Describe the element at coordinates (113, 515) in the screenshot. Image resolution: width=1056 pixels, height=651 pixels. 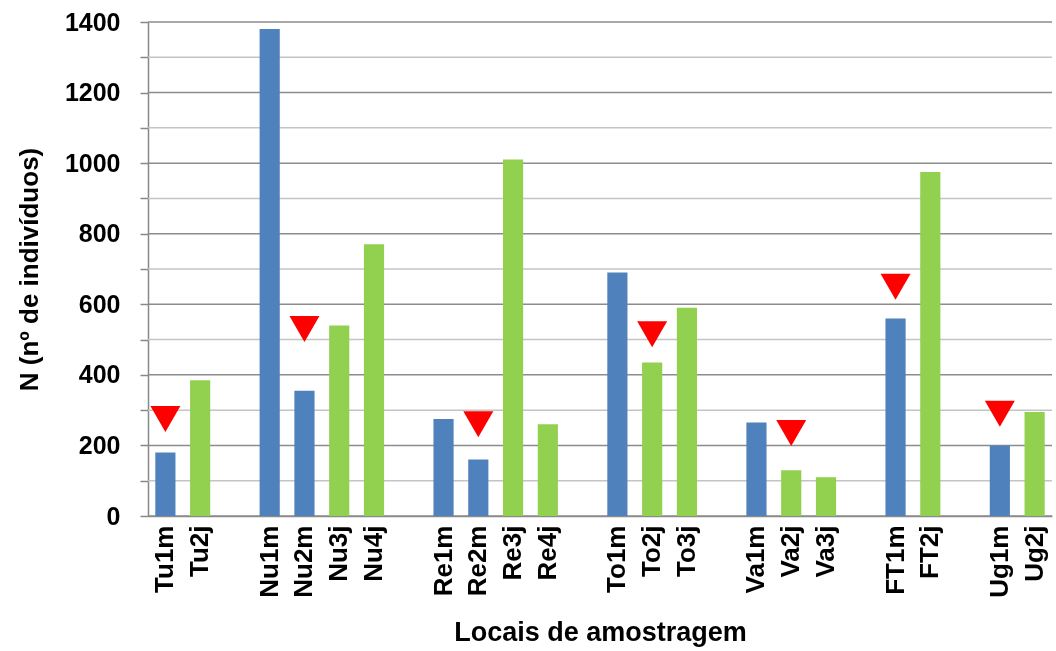
I see `y-tick-label: 0` at that location.